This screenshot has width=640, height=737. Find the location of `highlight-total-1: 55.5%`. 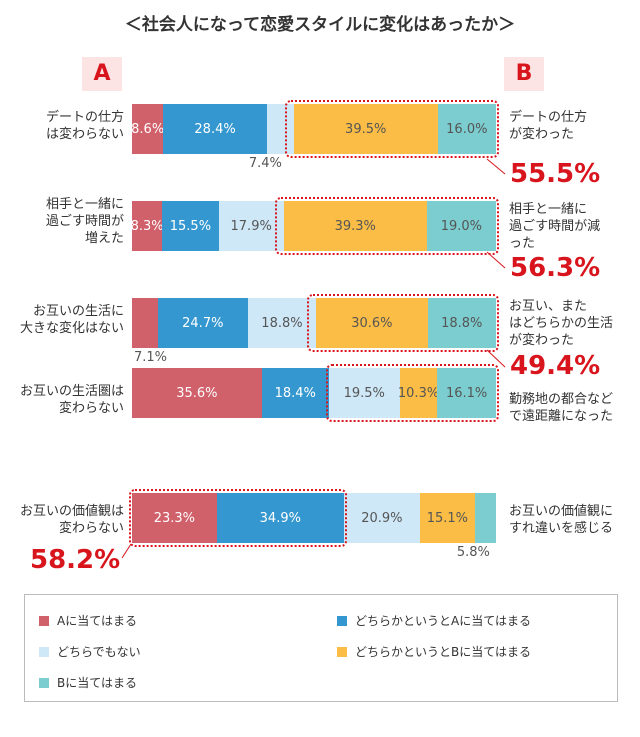

highlight-total-1: 55.5% is located at coordinates (555, 174).